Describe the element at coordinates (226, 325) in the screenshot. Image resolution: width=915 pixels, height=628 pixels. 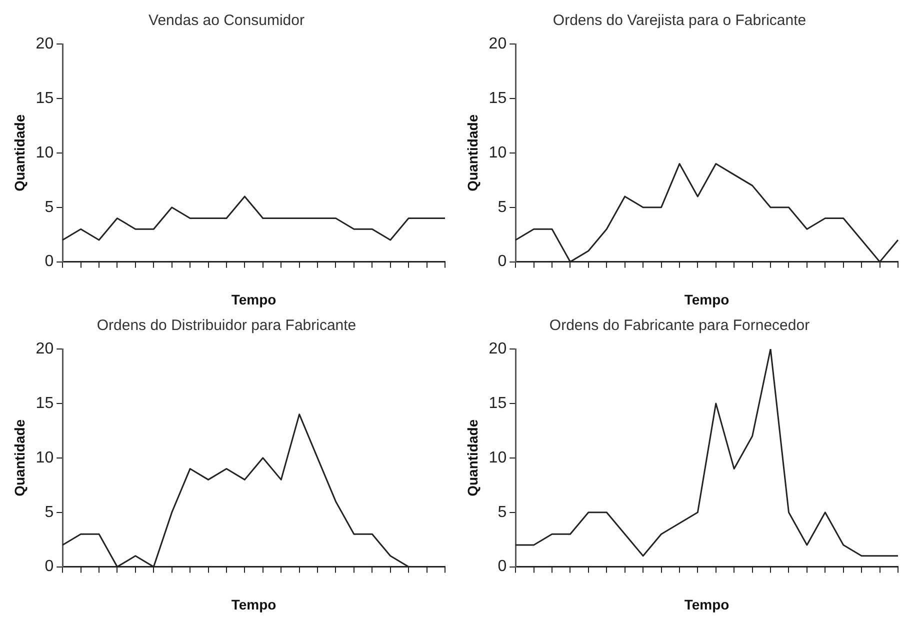
I see `chart-title: Ordens do Distribuidor para Fabricante` at that location.